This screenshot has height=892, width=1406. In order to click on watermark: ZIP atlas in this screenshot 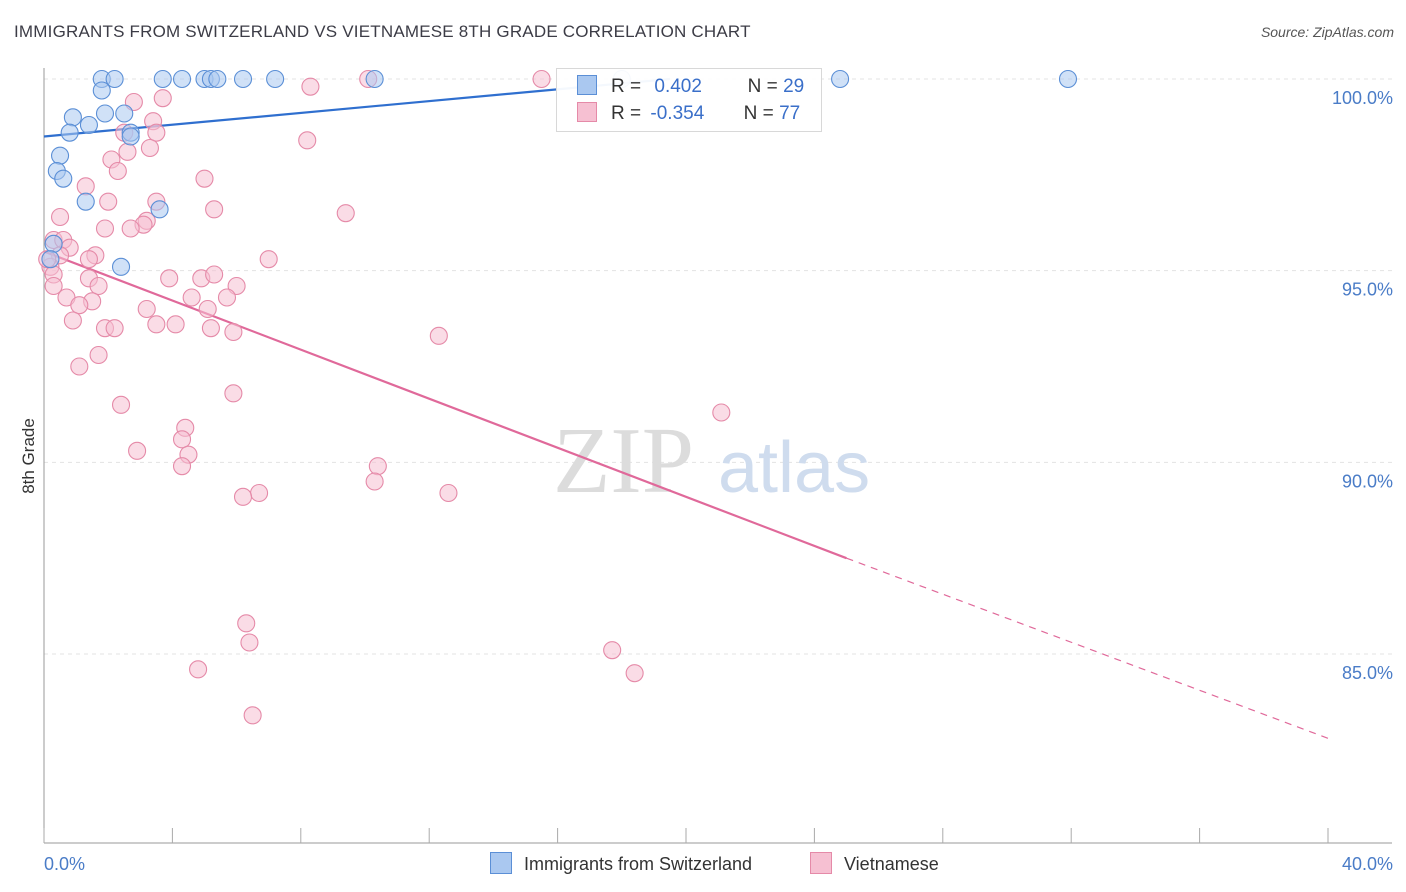, I will do `click(711, 461)`.